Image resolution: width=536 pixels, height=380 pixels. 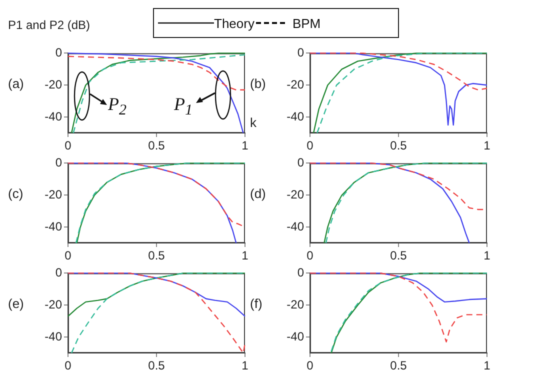 I want to click on text: (d), so click(x=258, y=193).